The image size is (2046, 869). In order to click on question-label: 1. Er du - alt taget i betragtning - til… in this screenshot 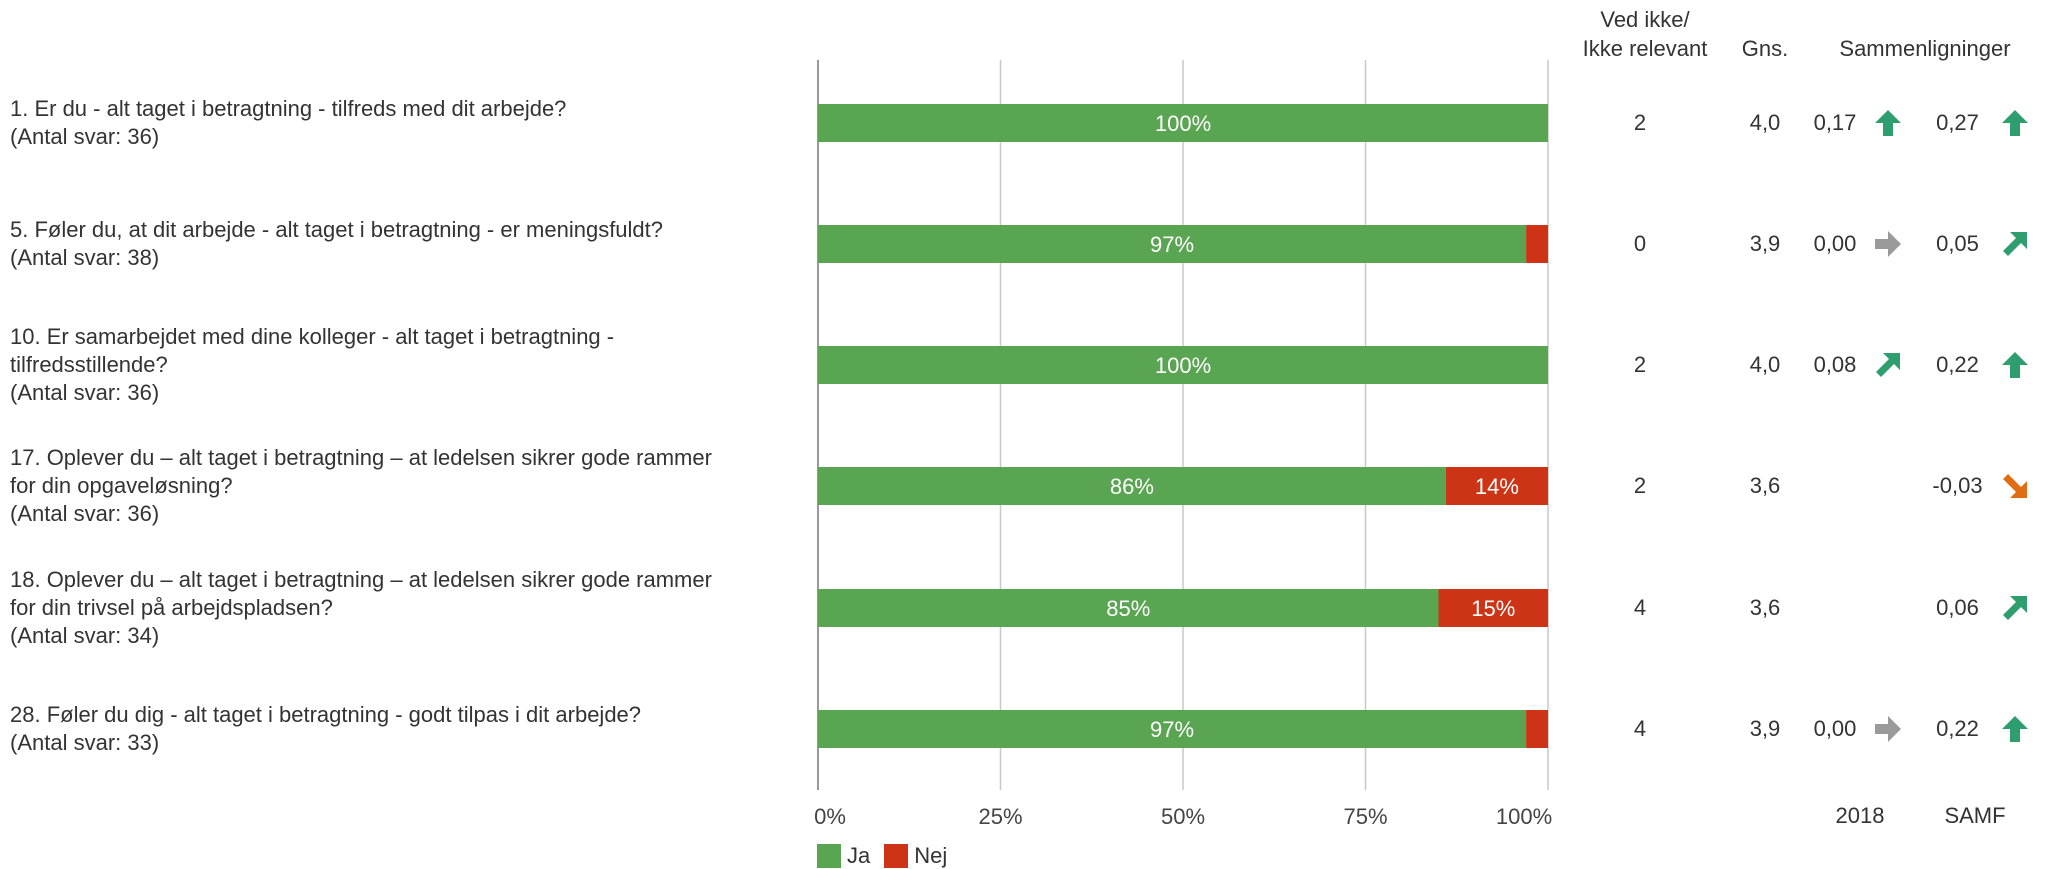, I will do `click(405, 123)`.